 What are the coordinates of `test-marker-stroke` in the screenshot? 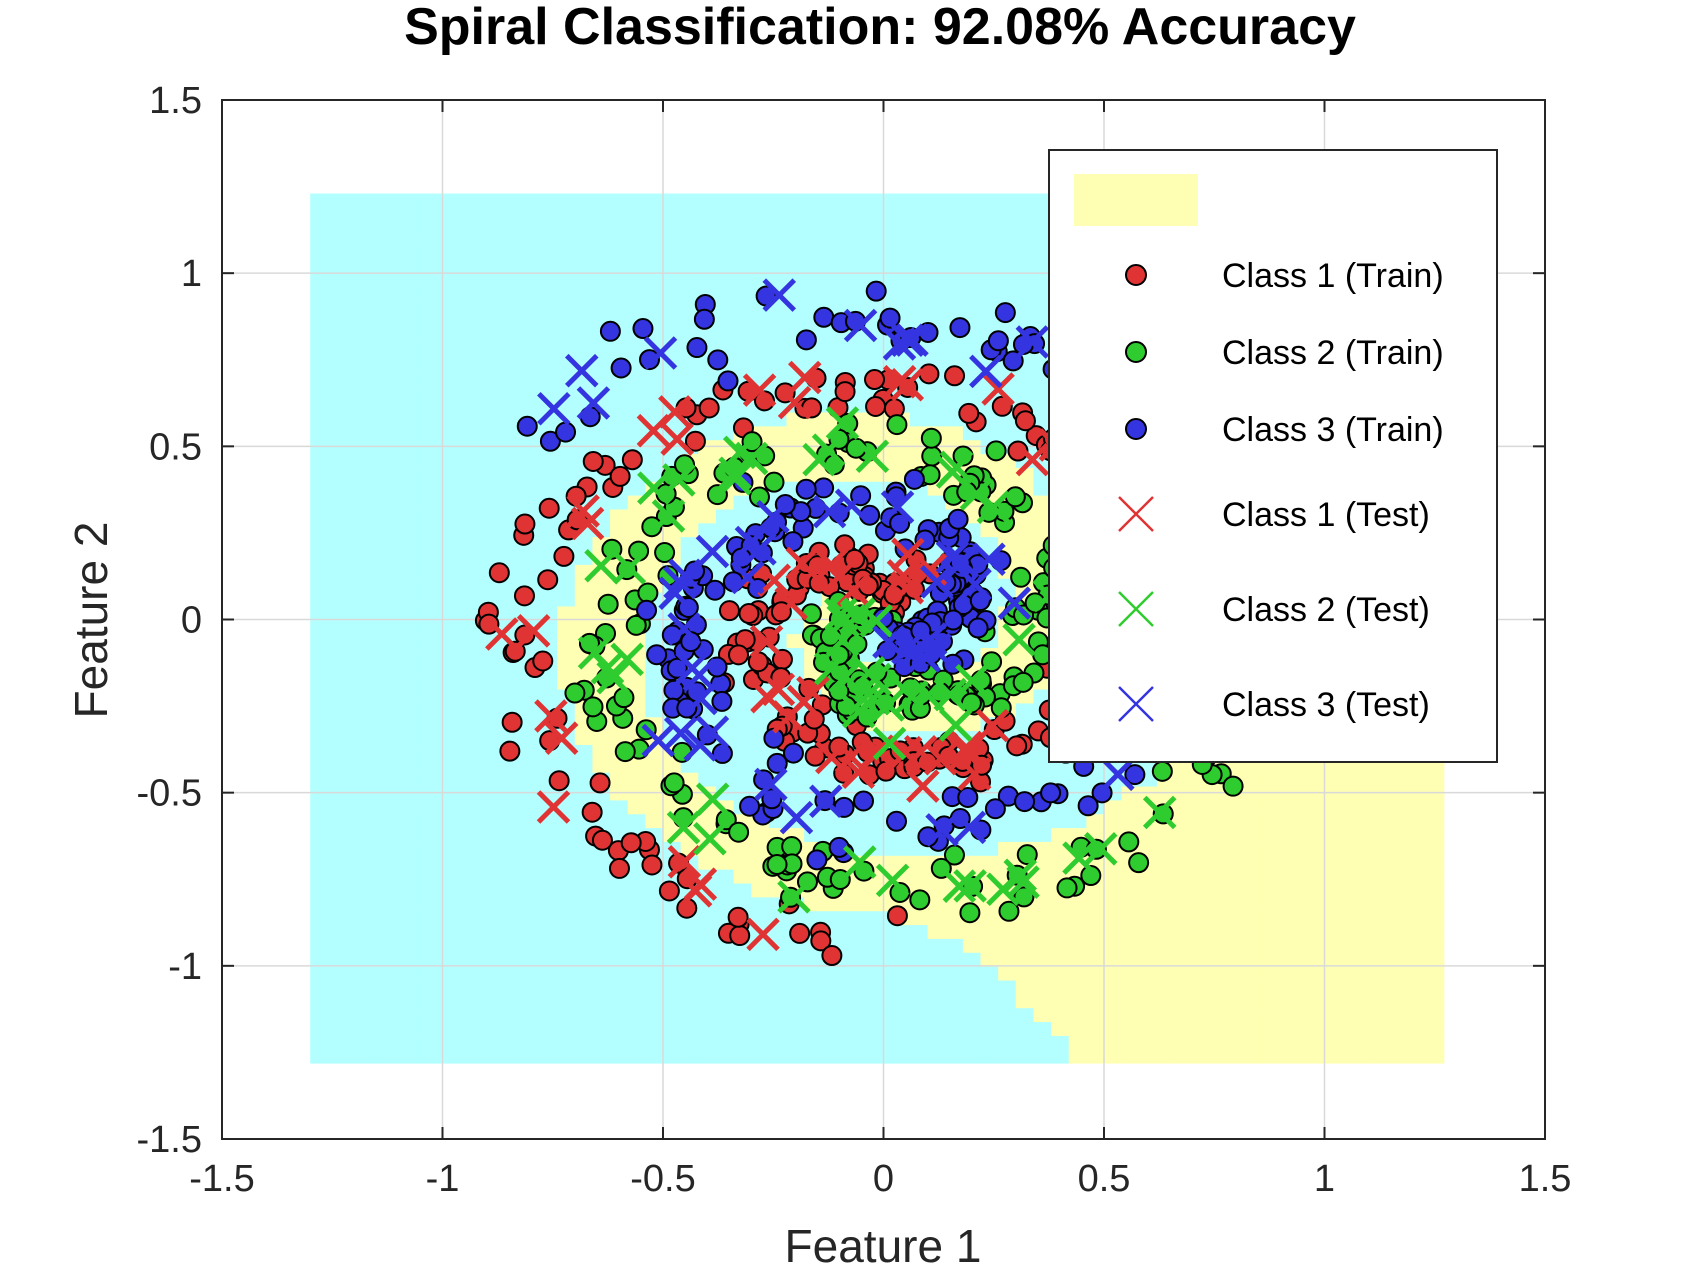 It's located at (930, 569).